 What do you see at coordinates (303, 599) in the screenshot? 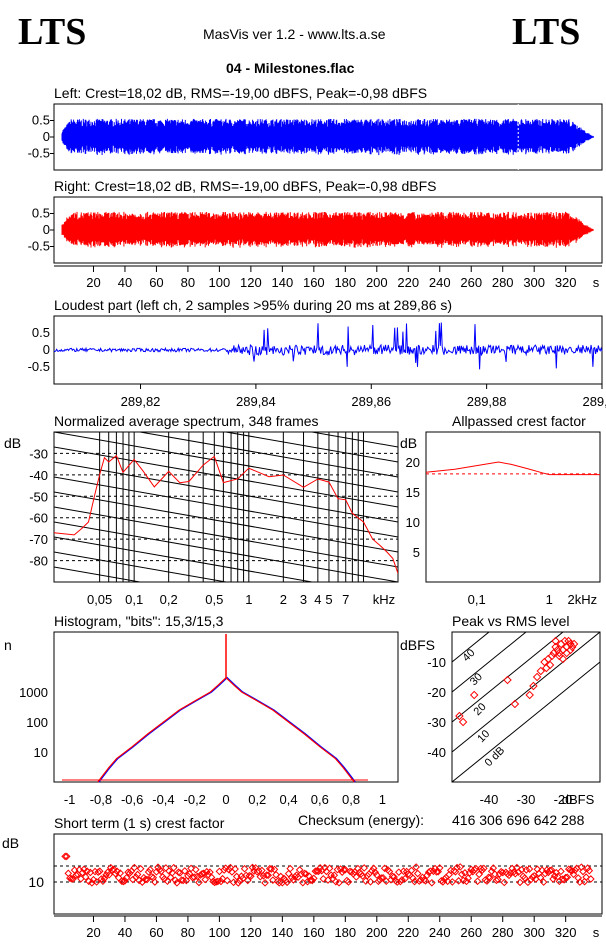
I see `spectrum-xtick: 3` at bounding box center [303, 599].